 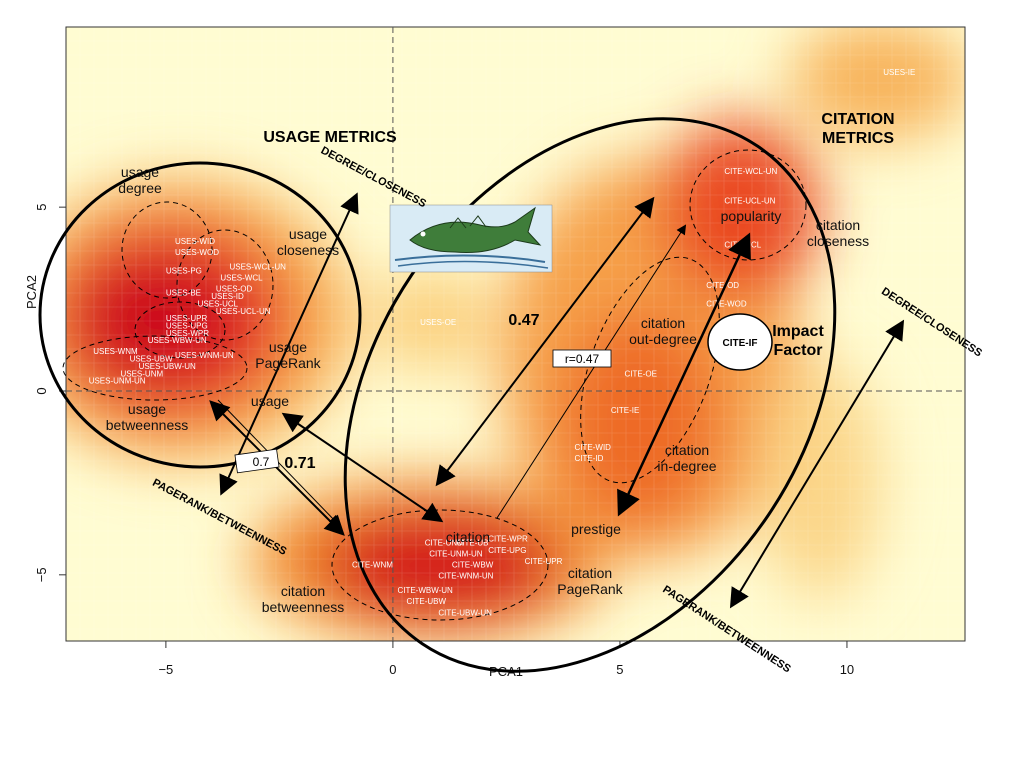 I want to click on cite-if-label: CITE-IF, so click(x=740, y=343).